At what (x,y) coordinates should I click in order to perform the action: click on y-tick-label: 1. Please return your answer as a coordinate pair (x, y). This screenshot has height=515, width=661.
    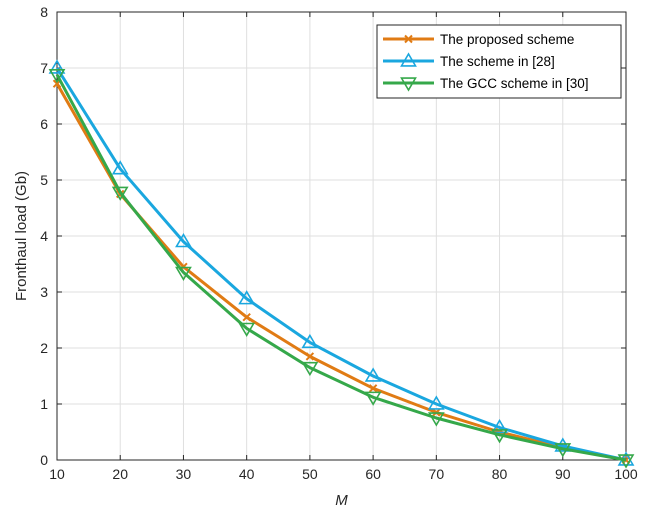
    Looking at the image, I should click on (44, 404).